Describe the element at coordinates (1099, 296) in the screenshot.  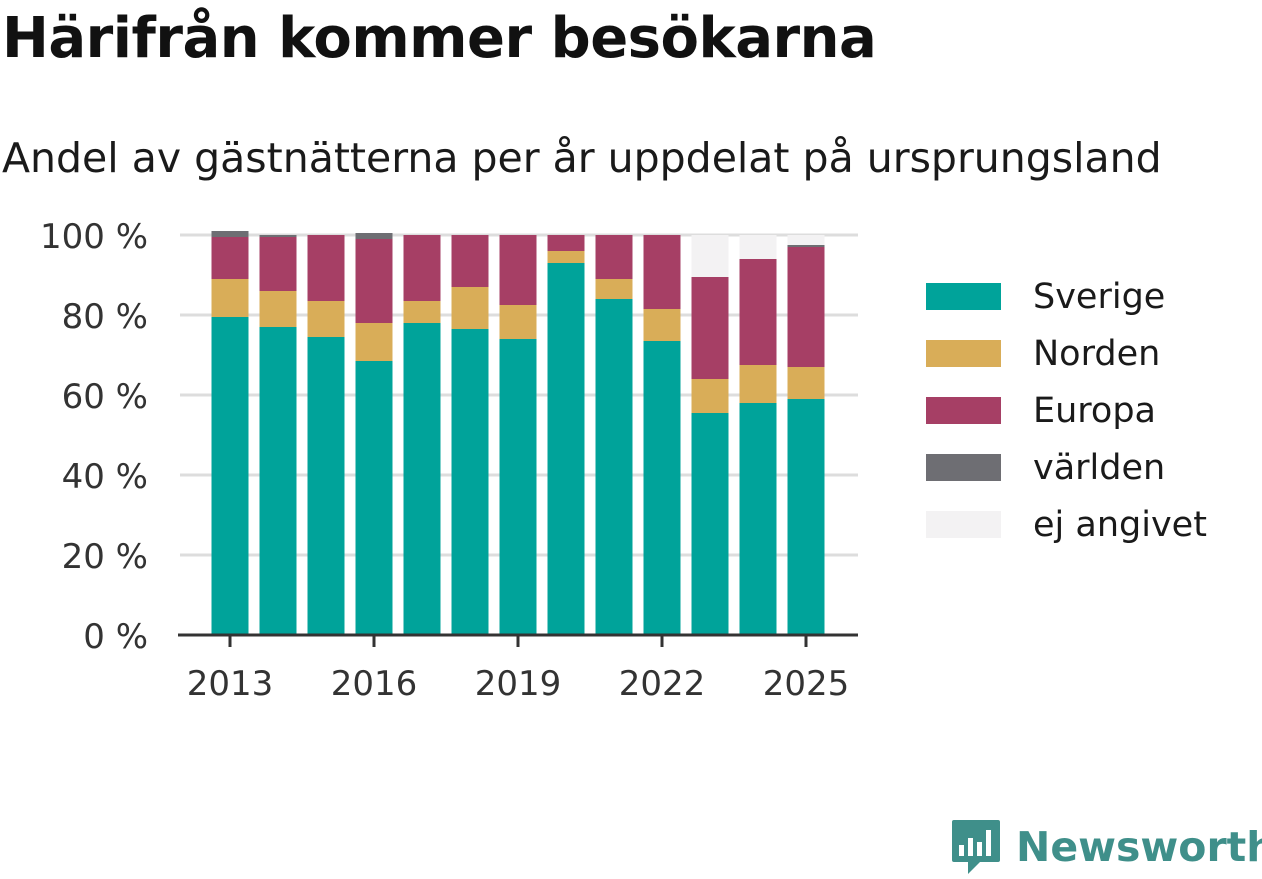
I see `legend-label: Sverige` at that location.